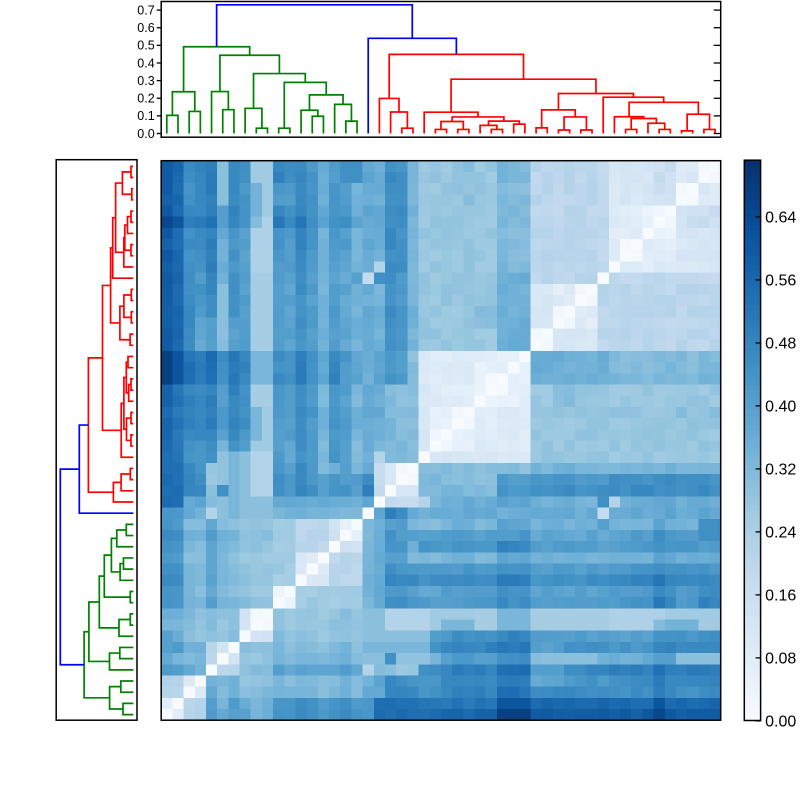  I want to click on svg-text: 0.16, so click(780, 595).